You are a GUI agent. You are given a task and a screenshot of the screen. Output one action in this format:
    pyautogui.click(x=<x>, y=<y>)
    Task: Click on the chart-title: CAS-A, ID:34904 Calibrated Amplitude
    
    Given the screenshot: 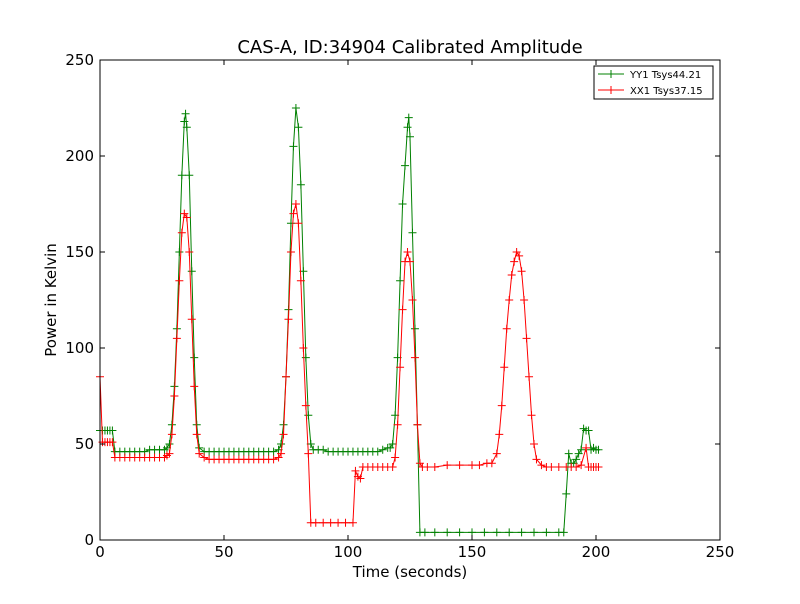 What is the action you would take?
    pyautogui.click(x=409, y=47)
    